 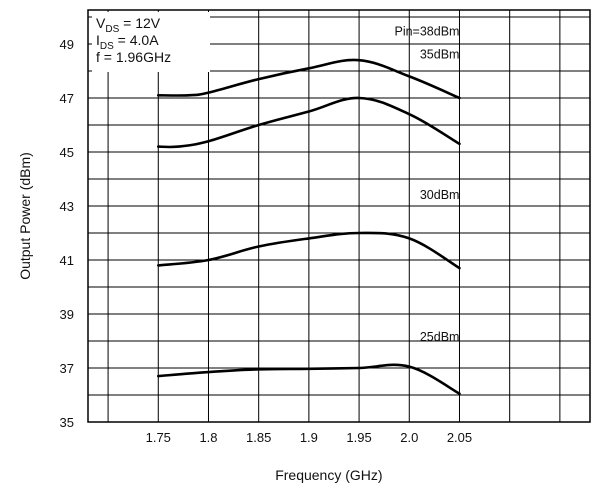 I want to click on y-tick-label: 37, so click(x=67, y=368).